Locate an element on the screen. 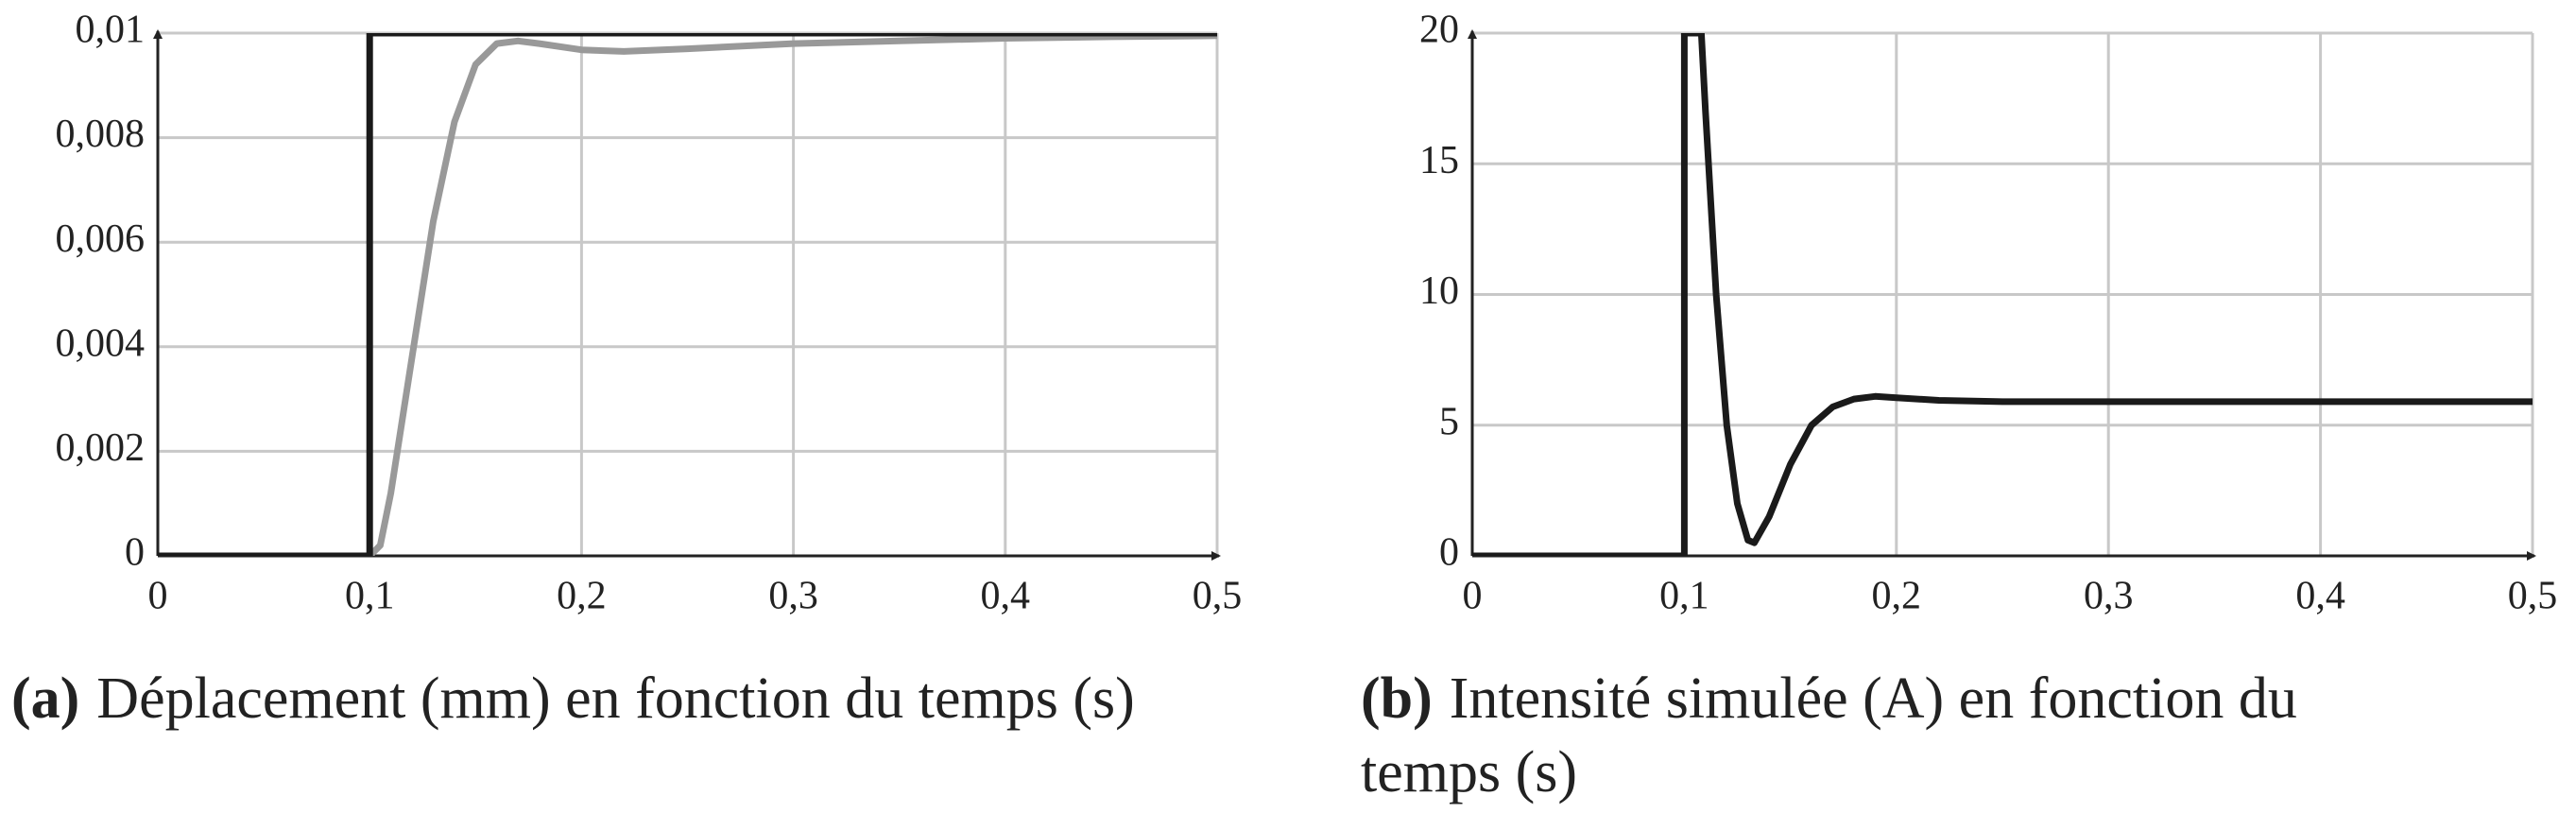 This screenshot has height=813, width=2576. y-tick-label: 0,002 is located at coordinates (101, 448).